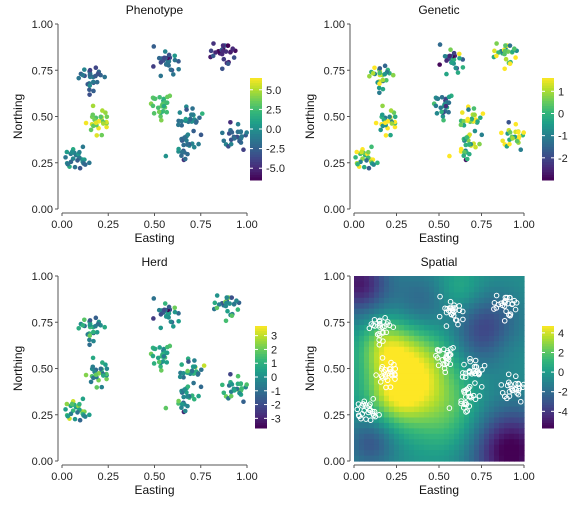  Describe the element at coordinates (481, 477) in the screenshot. I see `x-tick-label: 0.75` at that location.